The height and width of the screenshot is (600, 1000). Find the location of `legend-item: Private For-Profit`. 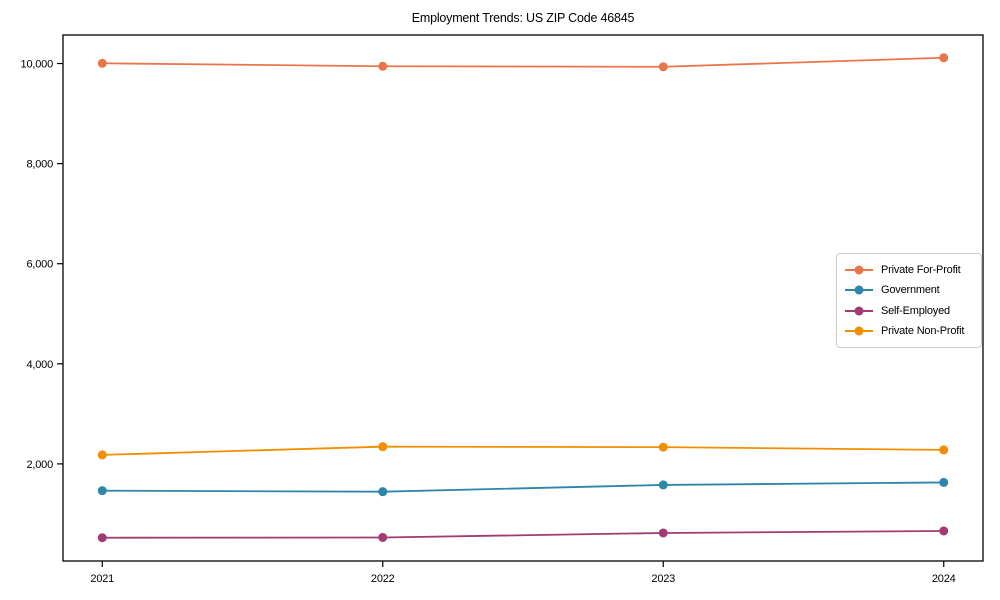

legend-item: Private For-Profit is located at coordinates (909, 270).